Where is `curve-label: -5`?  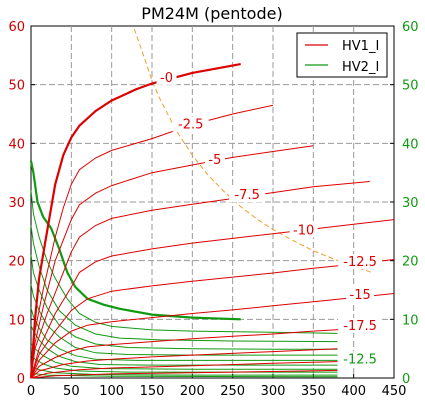
curve-label: -5 is located at coordinates (214, 160).